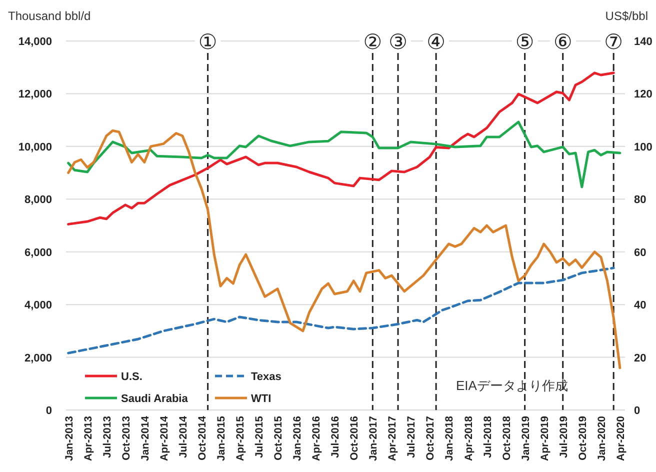 Image resolution: width=656 pixels, height=472 pixels. I want to click on y-tick-label: 8,000, so click(38, 200).